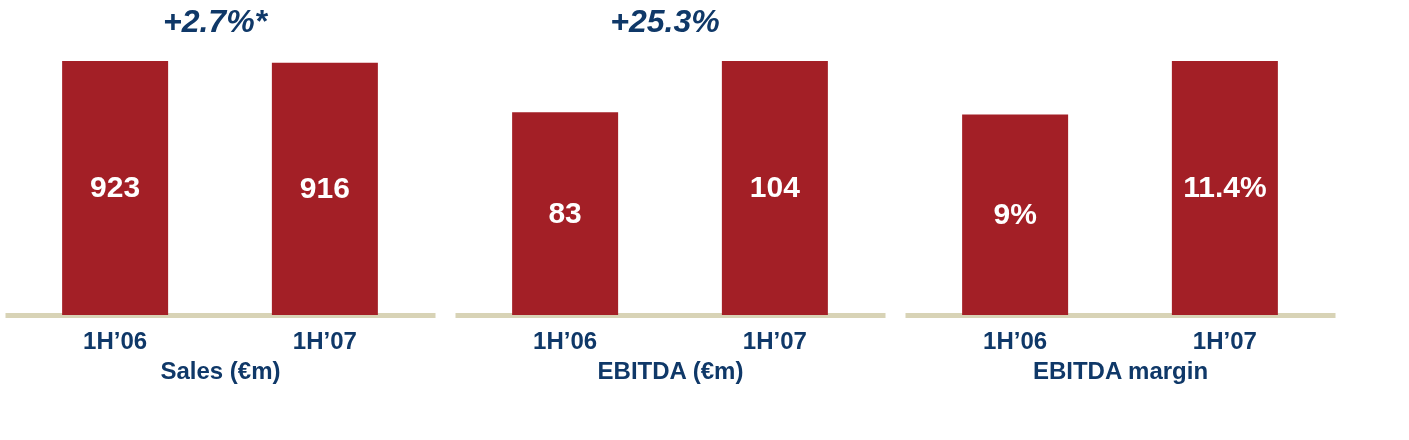 Image resolution: width=1409 pixels, height=440 pixels. Describe the element at coordinates (1225, 186) in the screenshot. I see `data-label: 11.4%` at that location.